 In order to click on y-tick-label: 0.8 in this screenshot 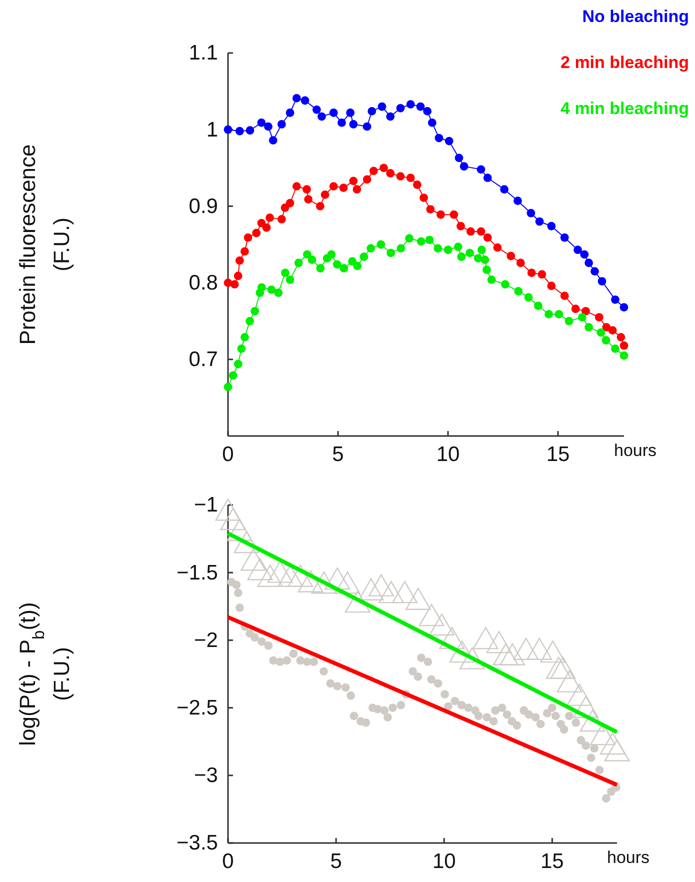, I will do `click(203, 283)`.